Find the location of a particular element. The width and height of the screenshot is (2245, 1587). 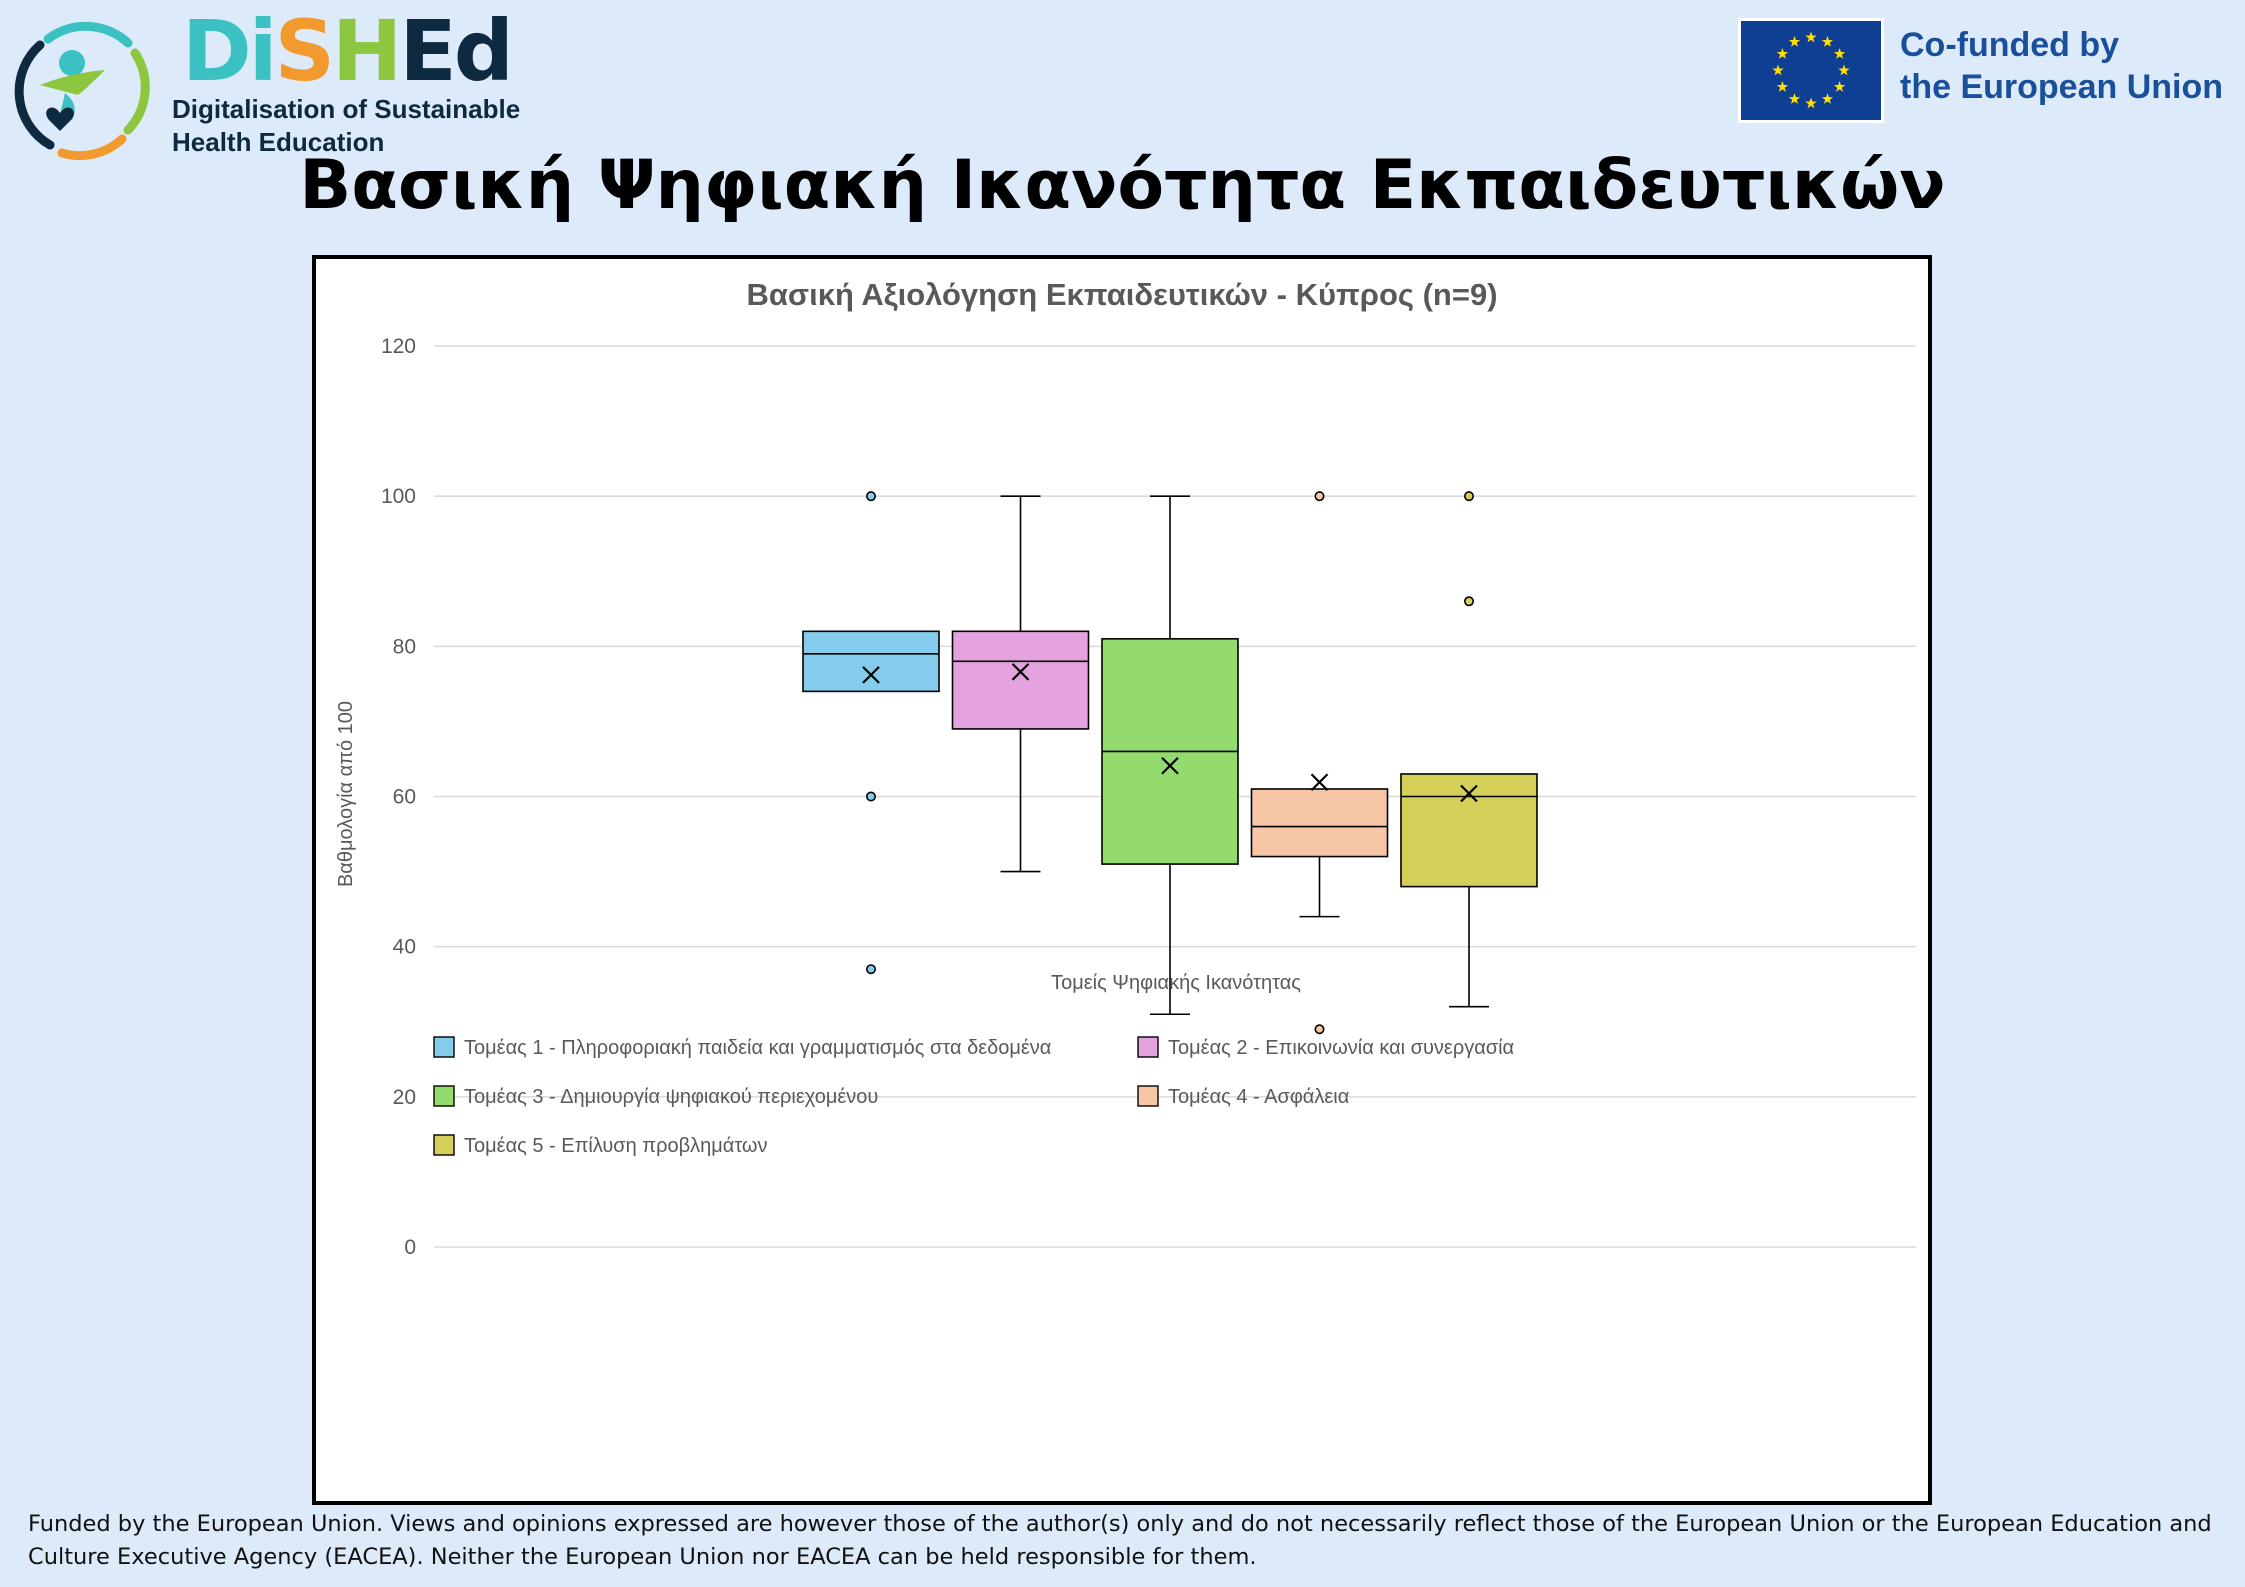

logo-letter: D is located at coordinates (217, 51).